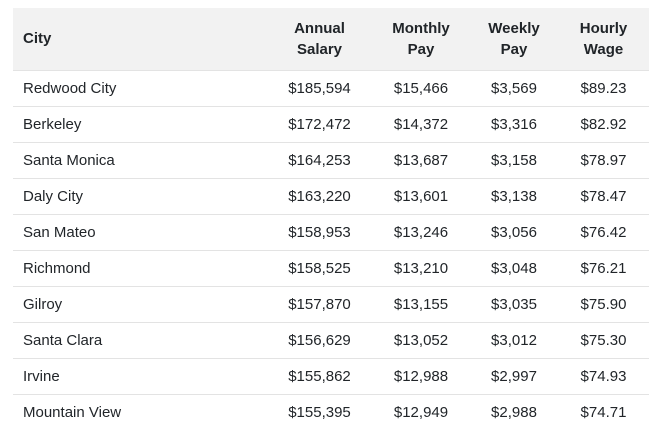 This screenshot has width=659, height=442. Describe the element at coordinates (319, 412) in the screenshot. I see `cell-annual-salary: $155,395` at that location.